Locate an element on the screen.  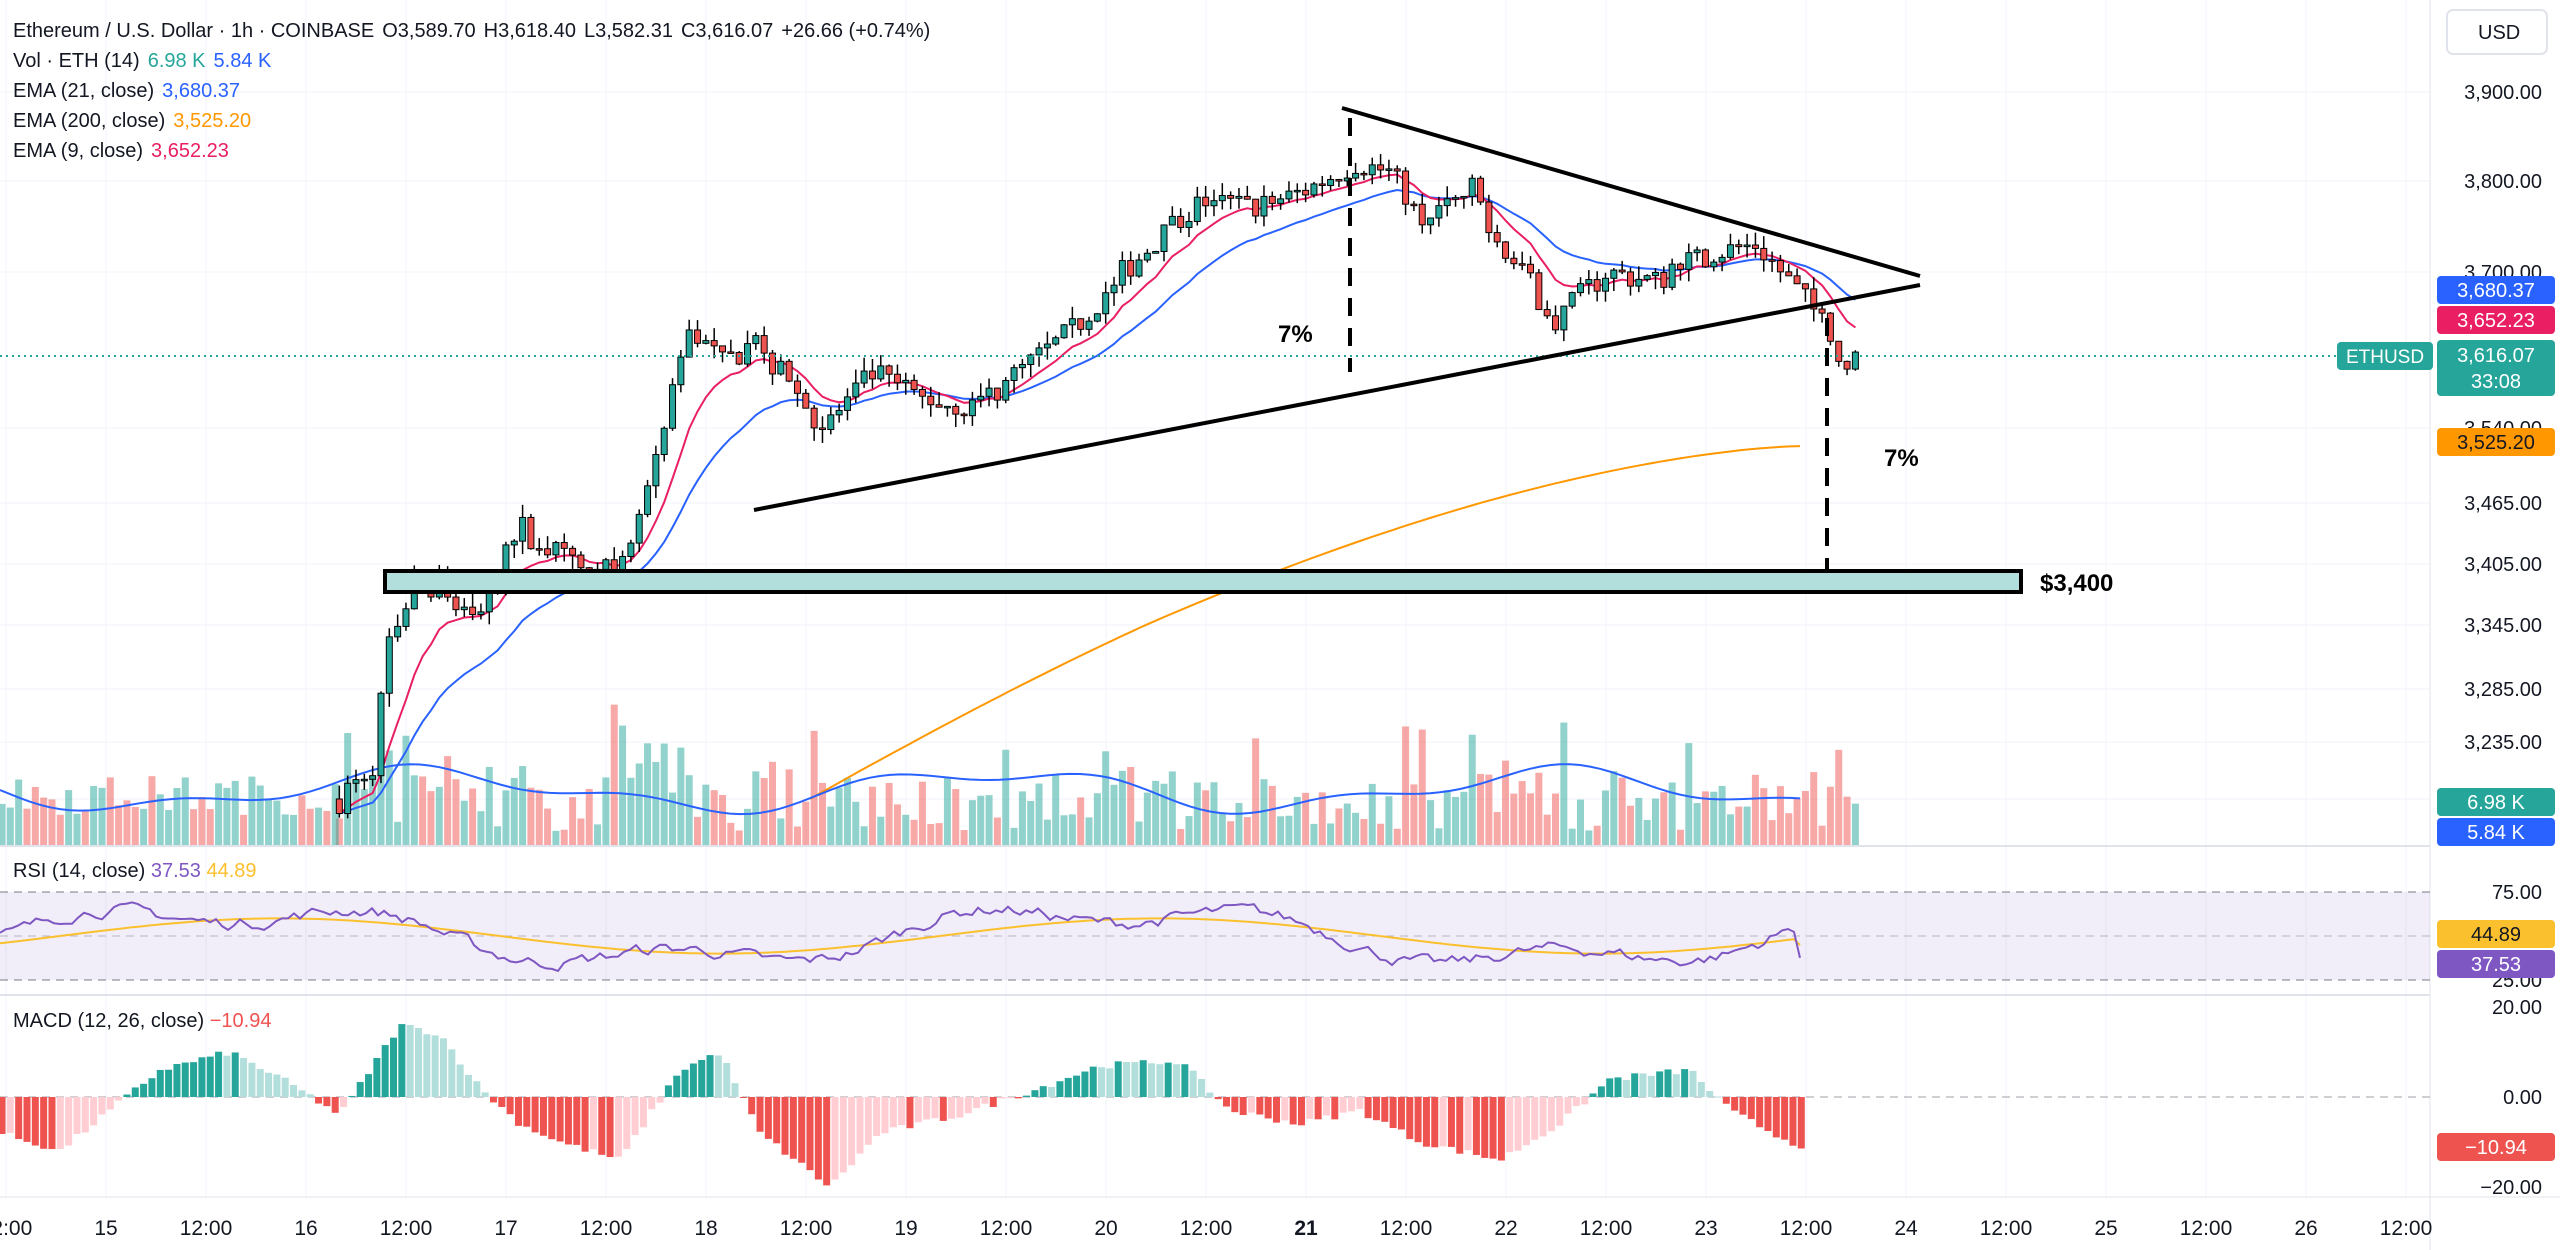
currency-button is located at coordinates (2497, 32).